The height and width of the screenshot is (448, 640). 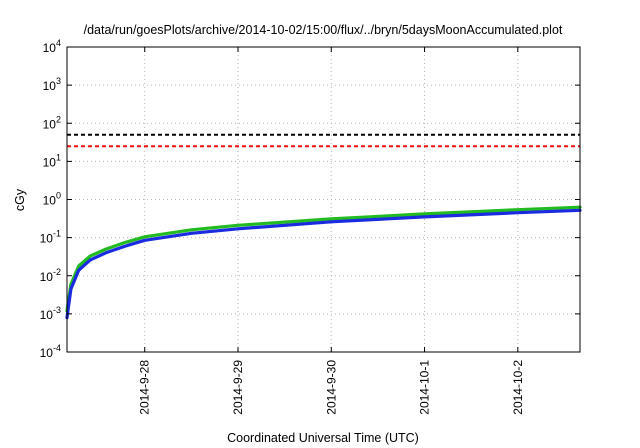 I want to click on y-tick-label: 10⁻¹, so click(x=50, y=237).